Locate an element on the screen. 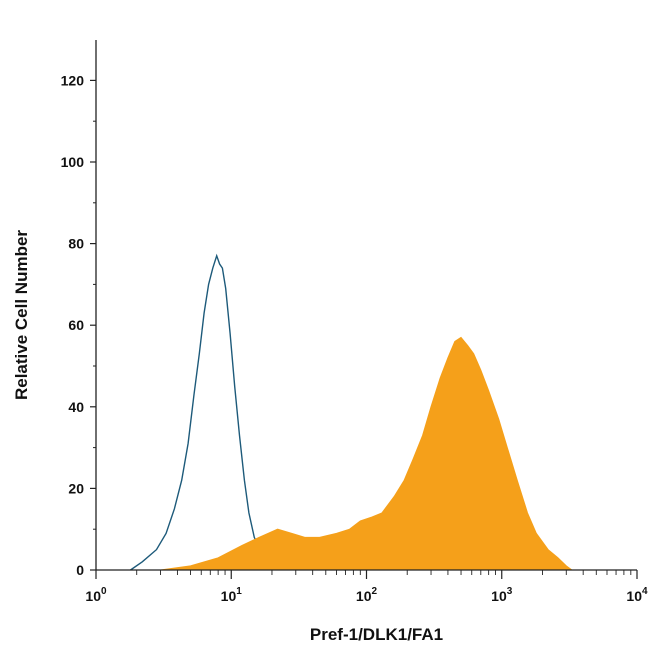 This screenshot has height=650, width=650. x-ticks: 10⁰ 10¹ 10² 10³ 10⁴ is located at coordinates (366, 587).